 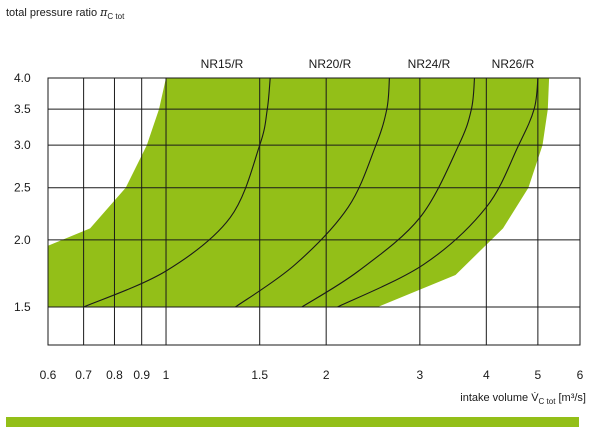 I want to click on x-tick-label: 0.9, so click(x=141, y=375).